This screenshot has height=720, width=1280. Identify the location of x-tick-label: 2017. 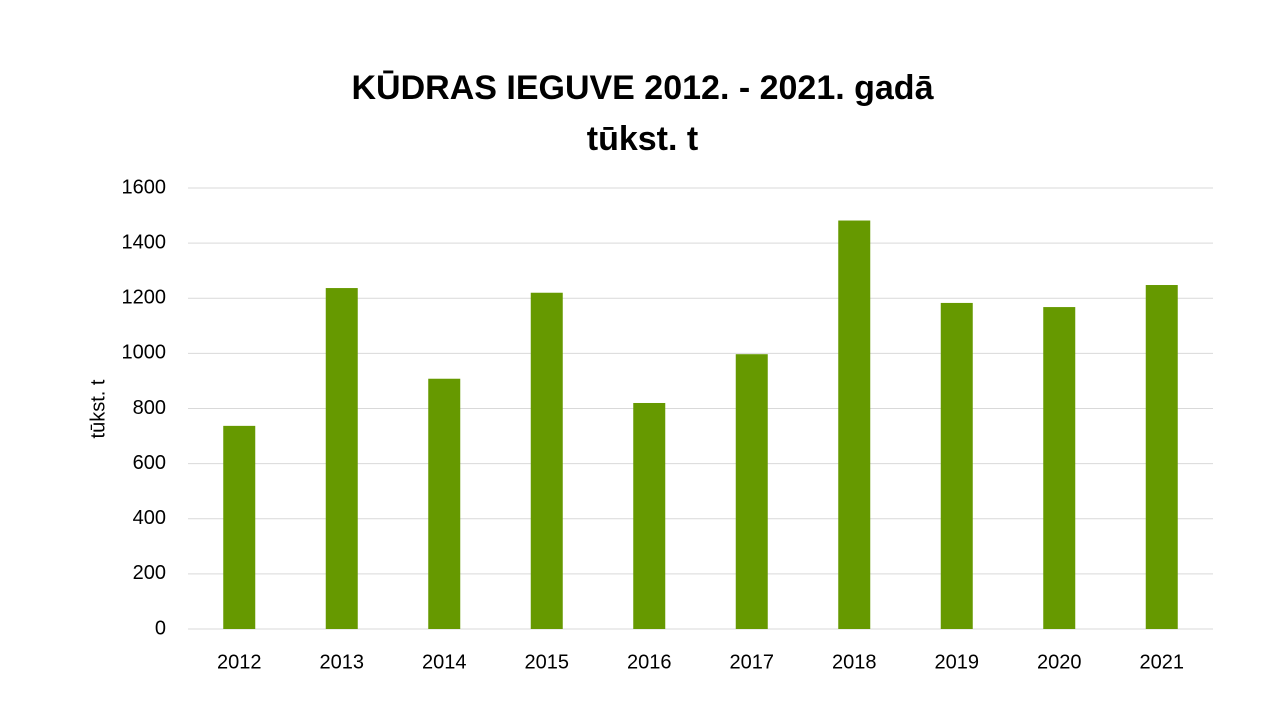
(752, 662).